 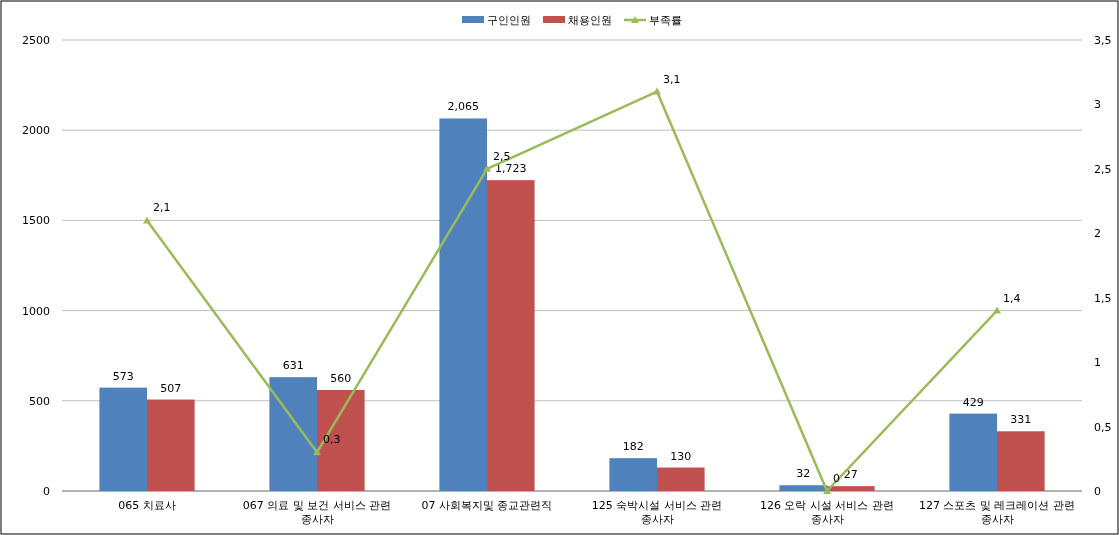 What do you see at coordinates (1103, 40) in the screenshot?
I see `y2-tick-label: 3,5` at bounding box center [1103, 40].